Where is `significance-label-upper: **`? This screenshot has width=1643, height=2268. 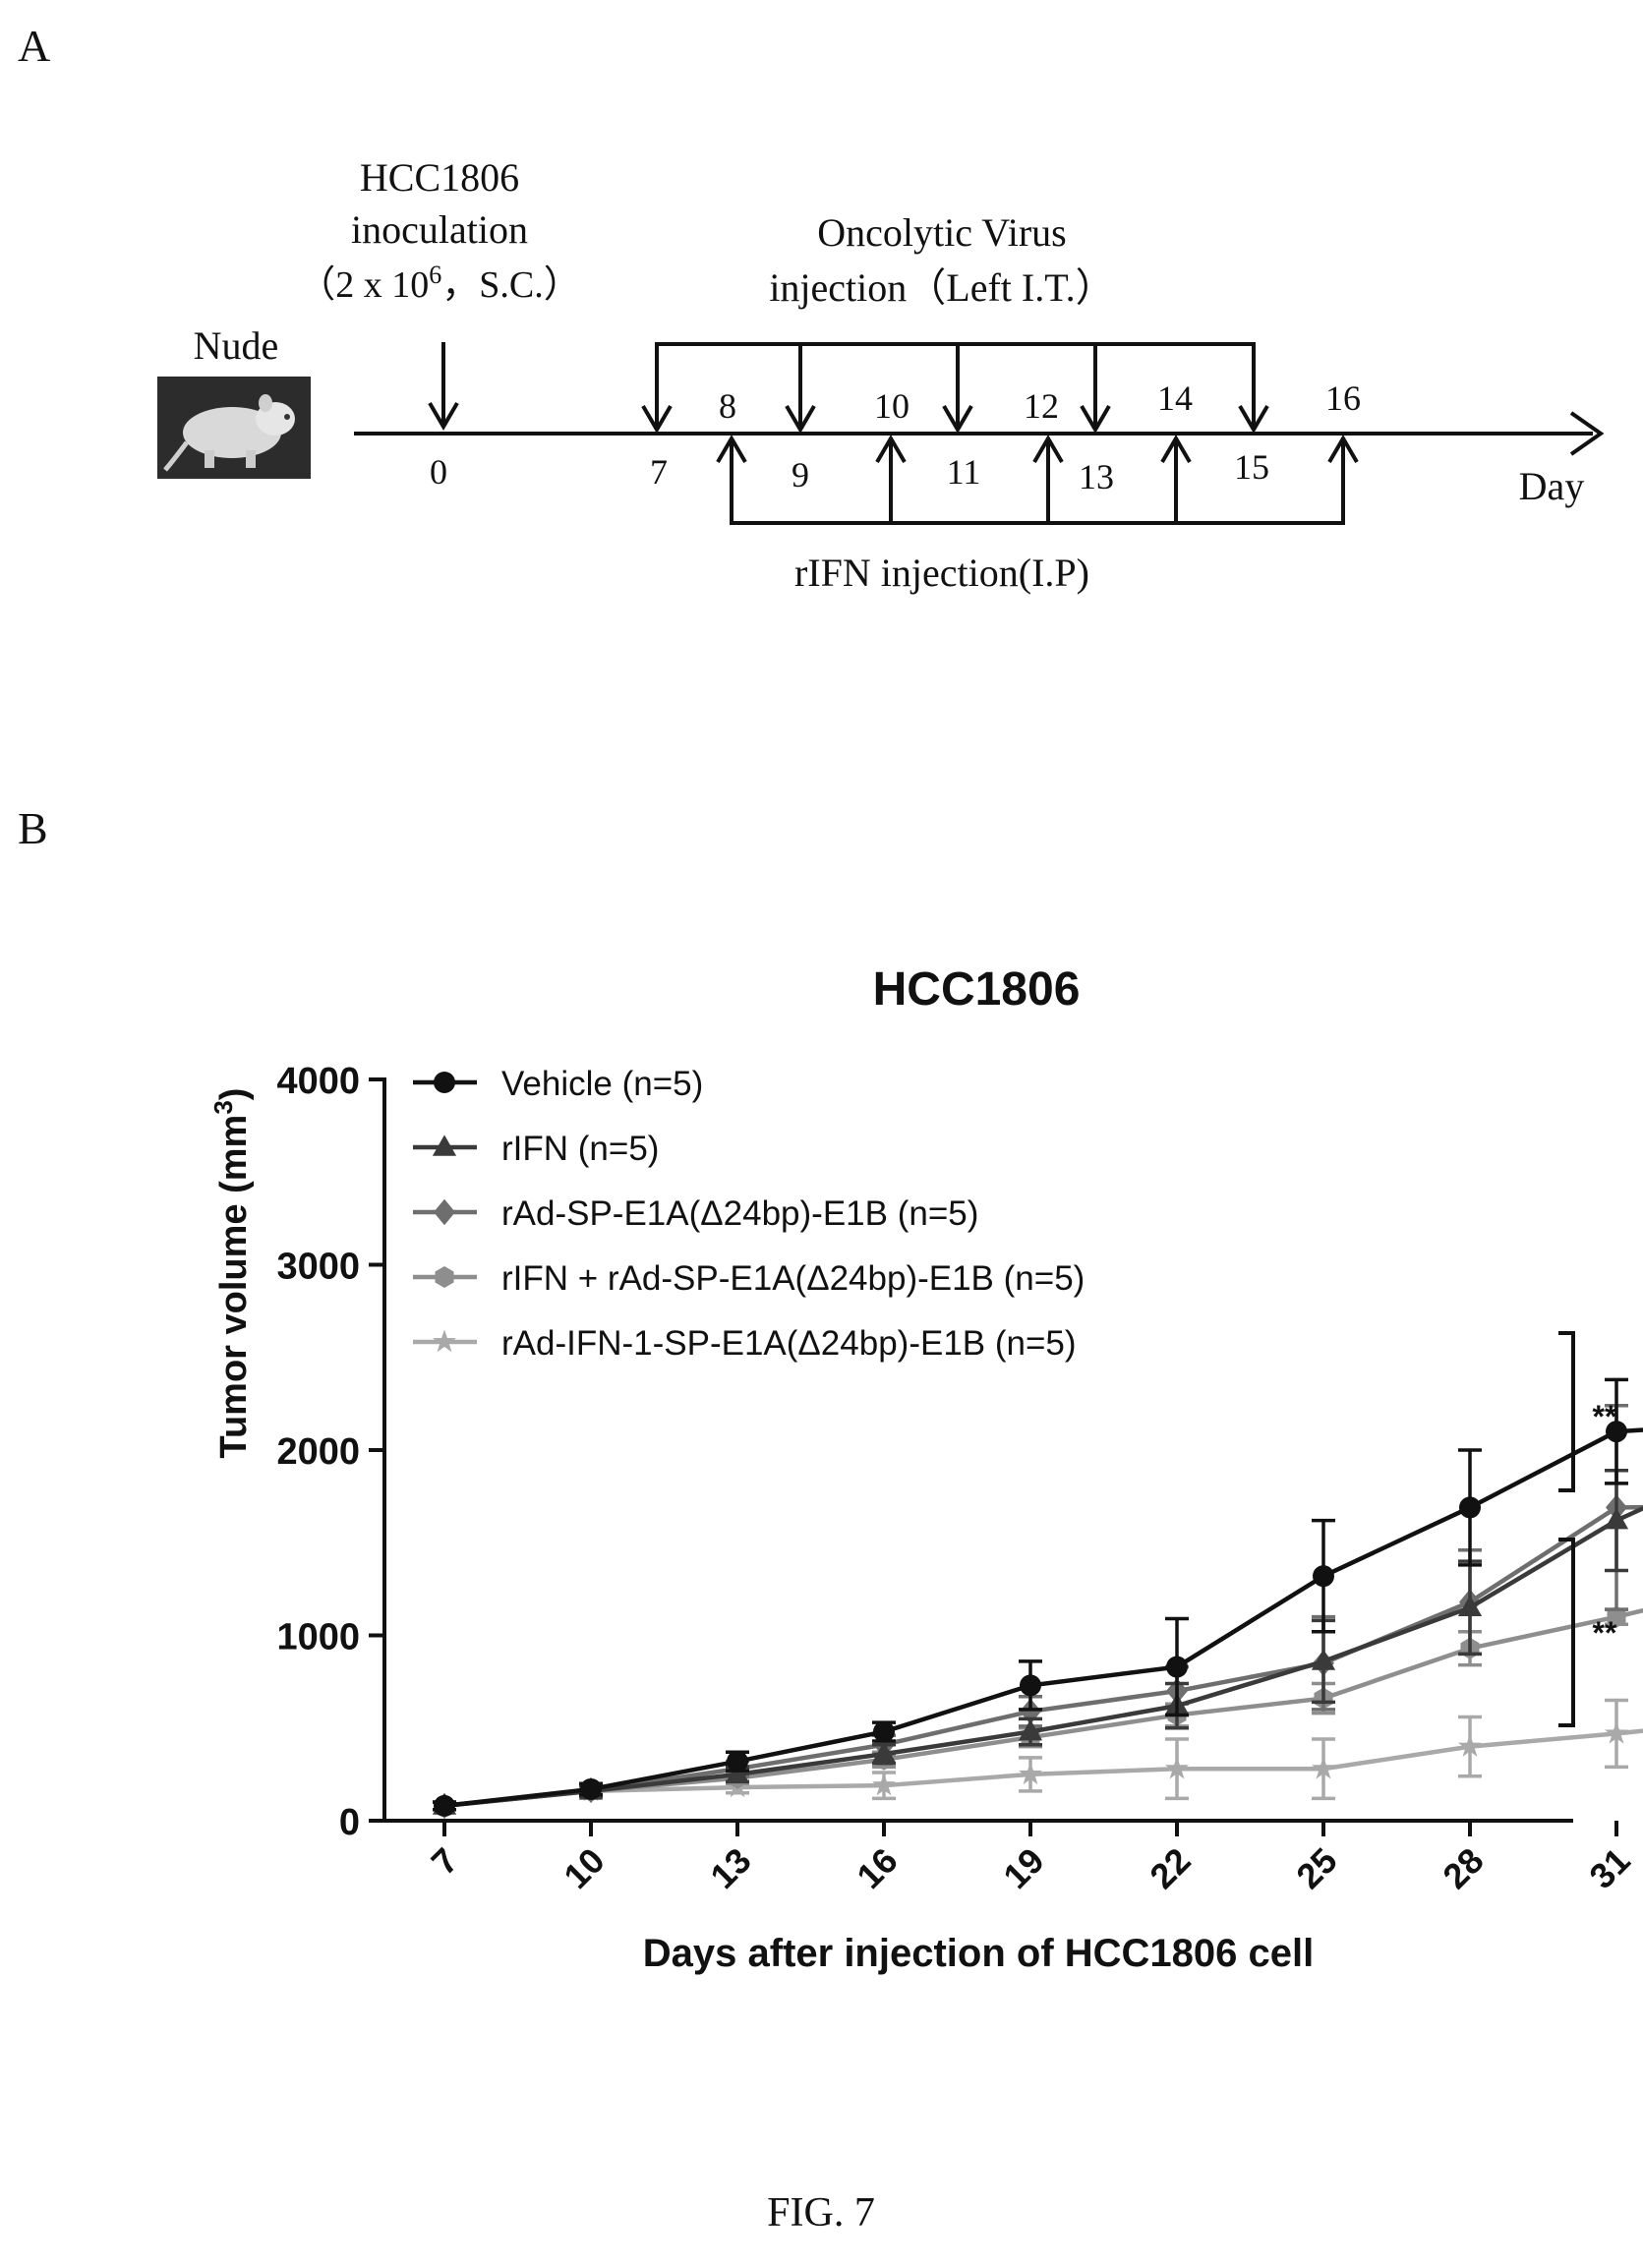 significance-label-upper: ** is located at coordinates (1605, 1416).